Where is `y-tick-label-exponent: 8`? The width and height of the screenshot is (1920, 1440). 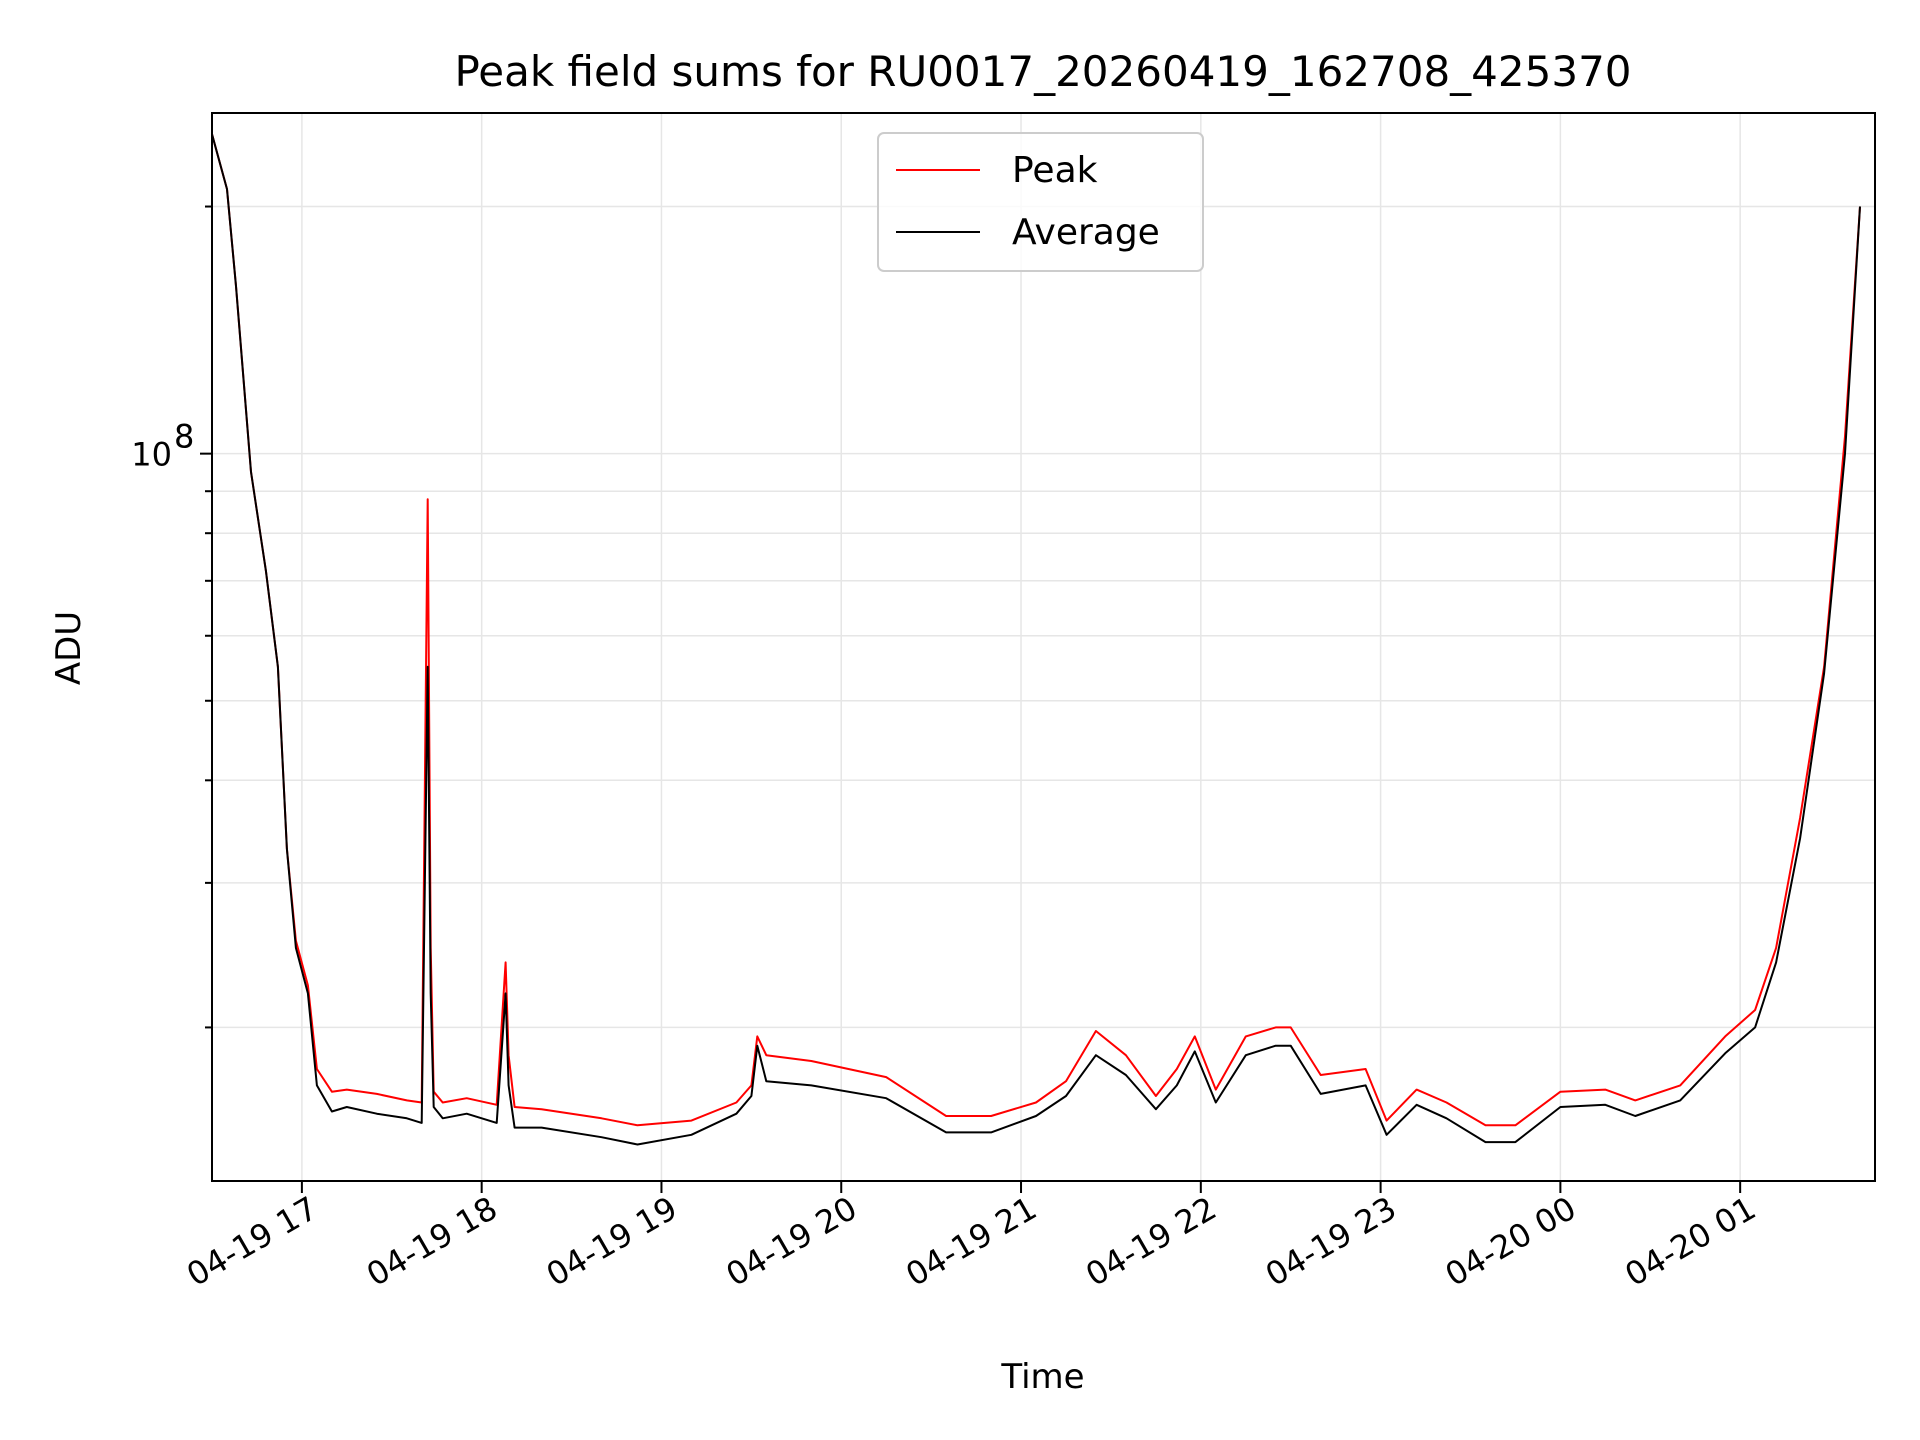 y-tick-label-exponent: 8 is located at coordinates (184, 437).